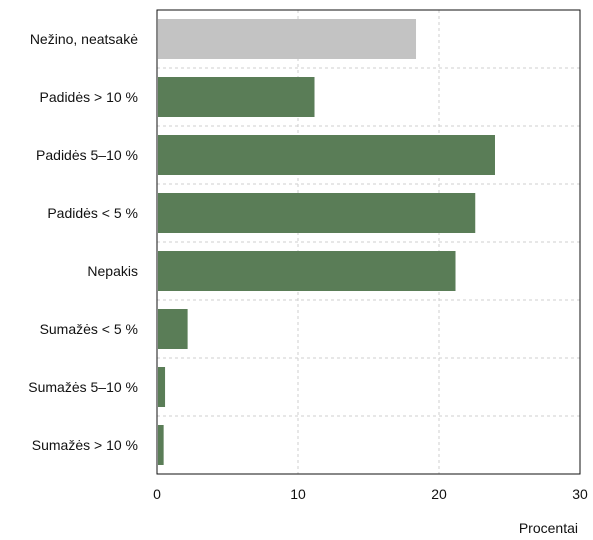 This screenshot has width=593, height=540. I want to click on x-tick-label: 10, so click(298, 494).